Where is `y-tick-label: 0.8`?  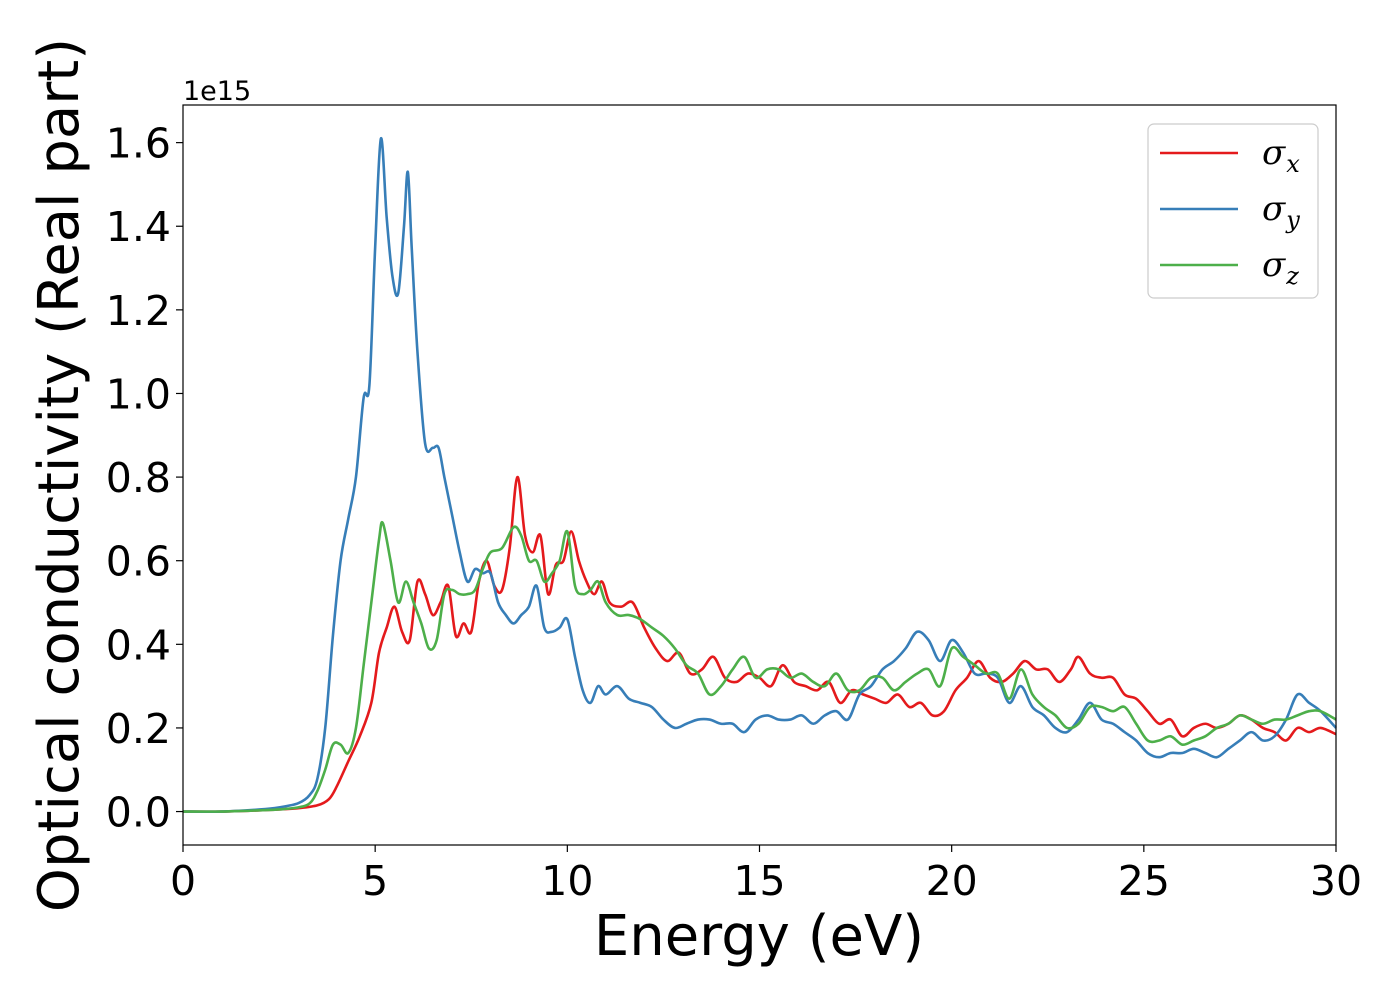 y-tick-label: 0.8 is located at coordinates (138, 478).